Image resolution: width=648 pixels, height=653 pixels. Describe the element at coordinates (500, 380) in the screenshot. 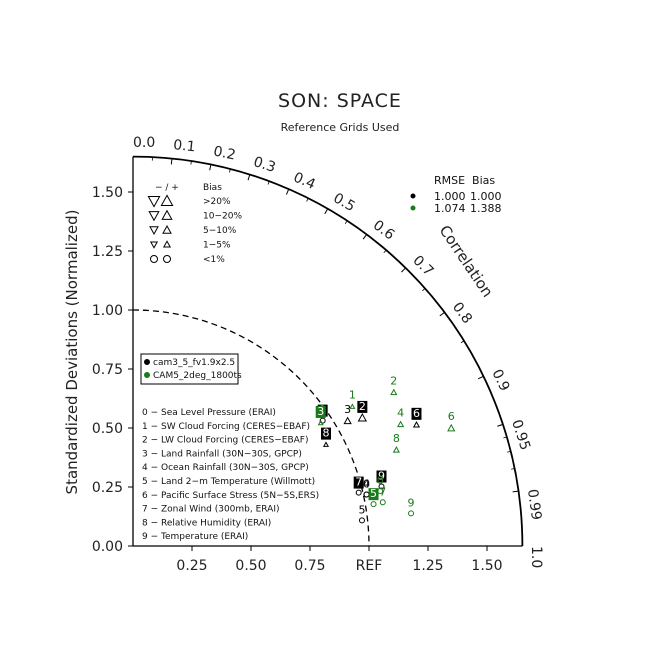

I see `correlation-tick-label: 0.9` at that location.